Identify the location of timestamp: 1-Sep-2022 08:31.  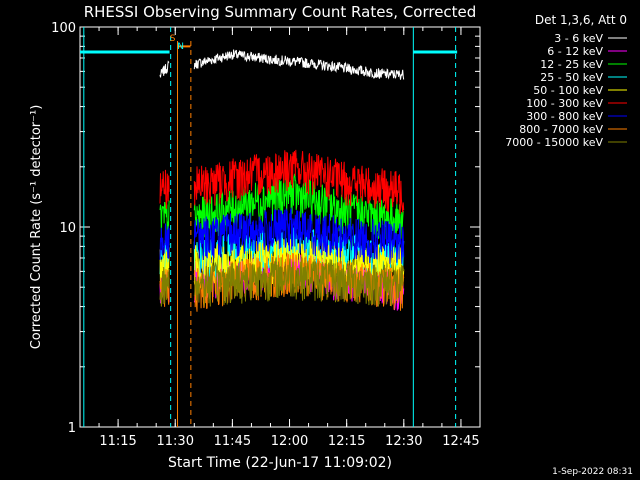
(592, 472).